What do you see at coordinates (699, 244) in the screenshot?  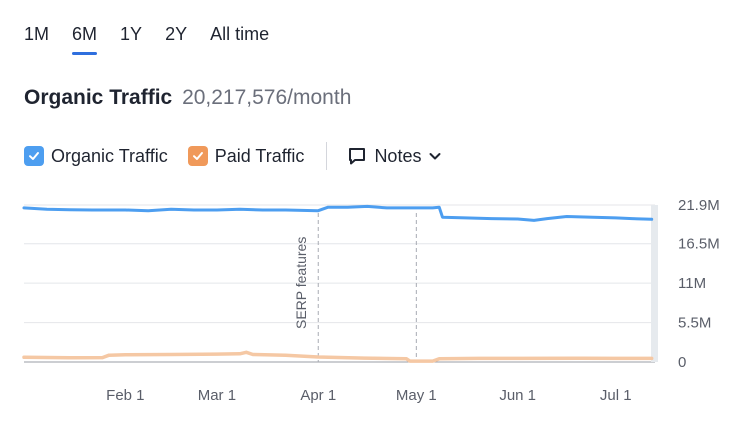 I see `y-tick-label: 16.5M` at bounding box center [699, 244].